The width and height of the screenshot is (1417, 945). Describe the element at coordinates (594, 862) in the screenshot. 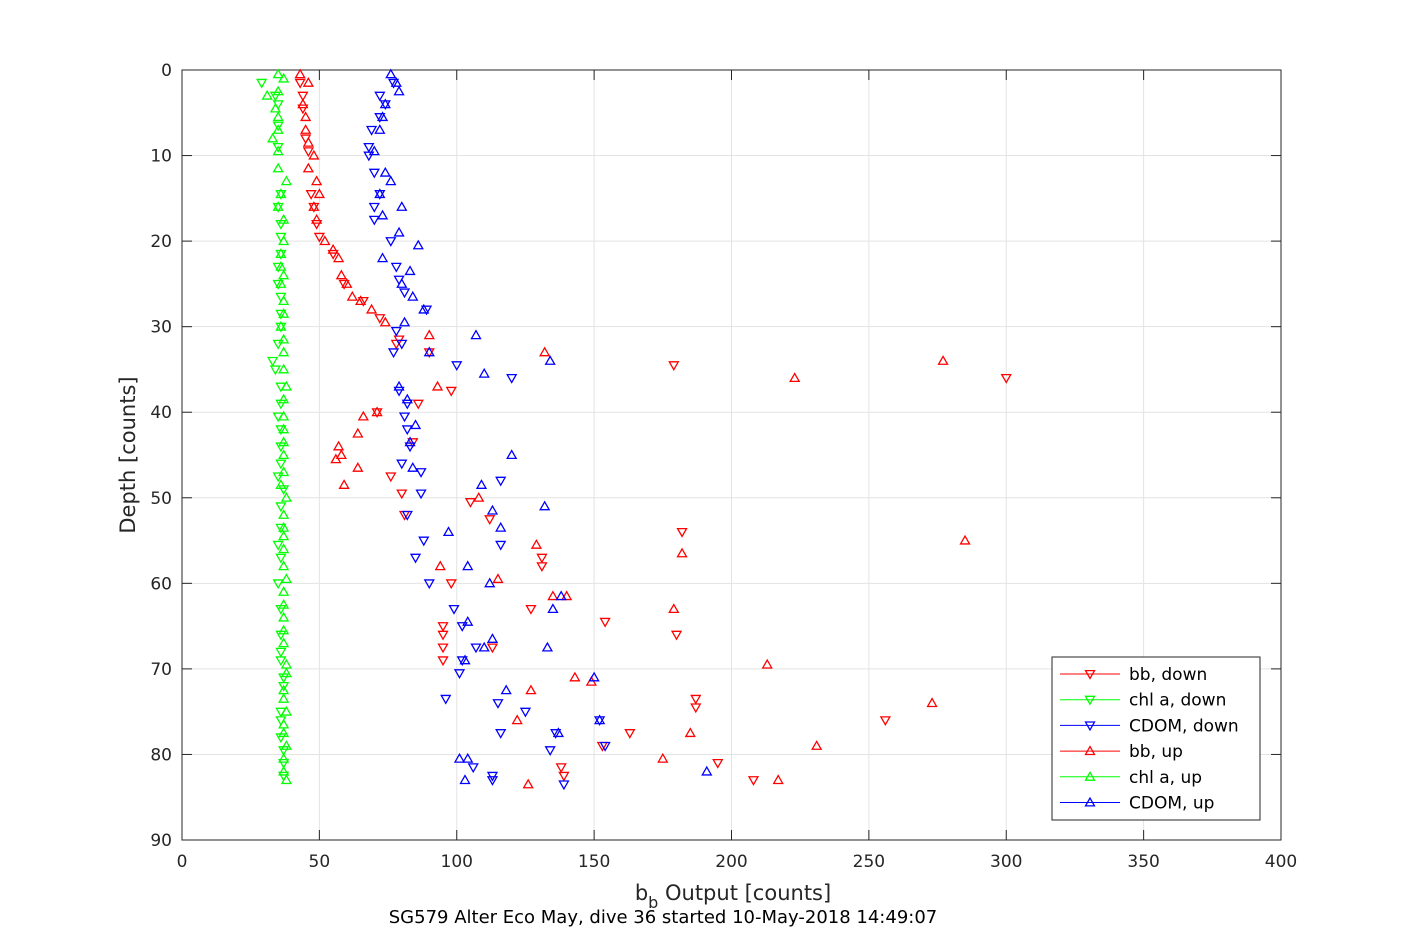

I see `x-tick-label: 150` at that location.